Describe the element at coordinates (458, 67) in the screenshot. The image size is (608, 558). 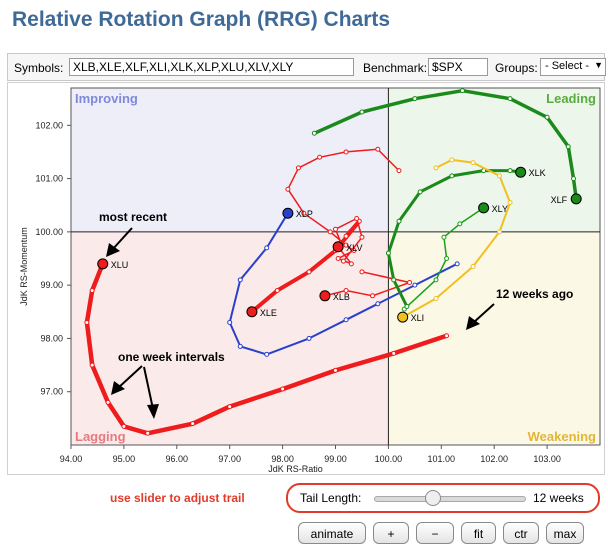
I see `benchmark-input` at that location.